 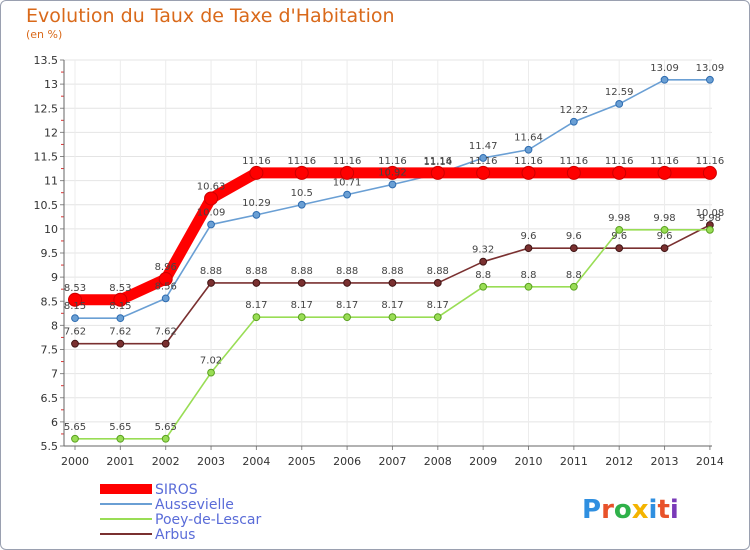 I want to click on x-tick-label: 2009, so click(x=483, y=461).